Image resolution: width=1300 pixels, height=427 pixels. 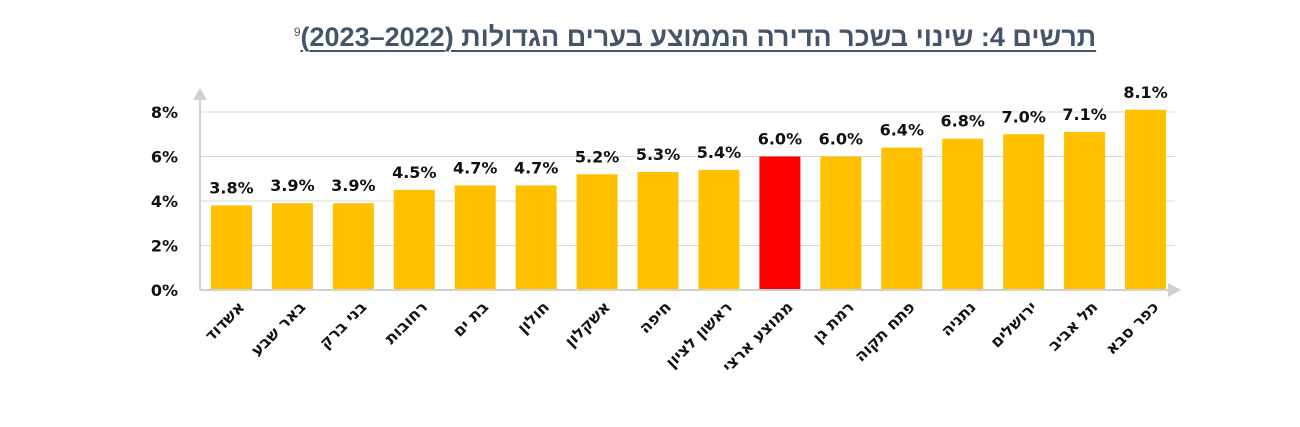 What do you see at coordinates (231, 187) in the screenshot?
I see `data-label: 3.8%` at bounding box center [231, 187].